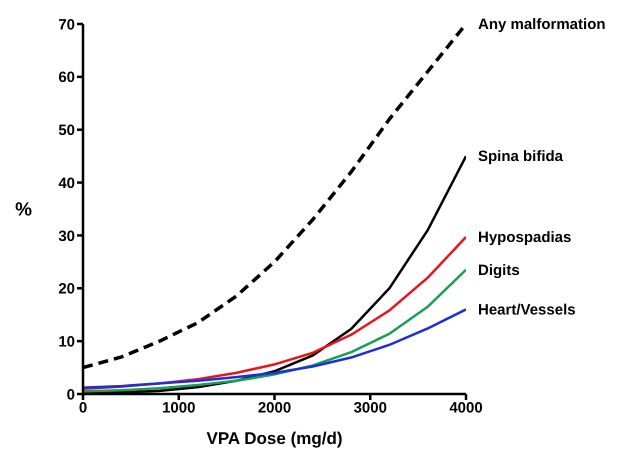 This screenshot has height=464, width=644. What do you see at coordinates (66, 131) in the screenshot?
I see `y-tick-label: 50` at bounding box center [66, 131].